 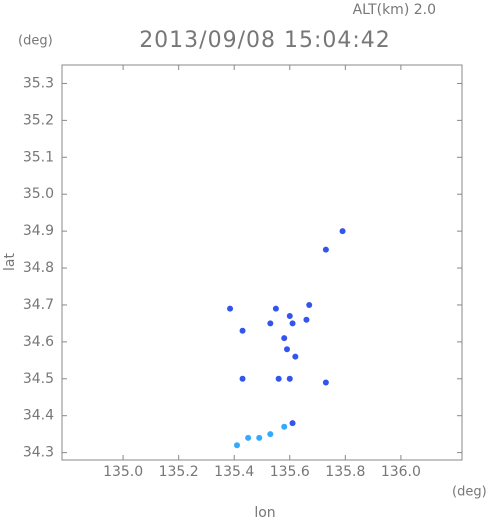 I want to click on y-tick-label: 34.5, so click(x=38, y=379).